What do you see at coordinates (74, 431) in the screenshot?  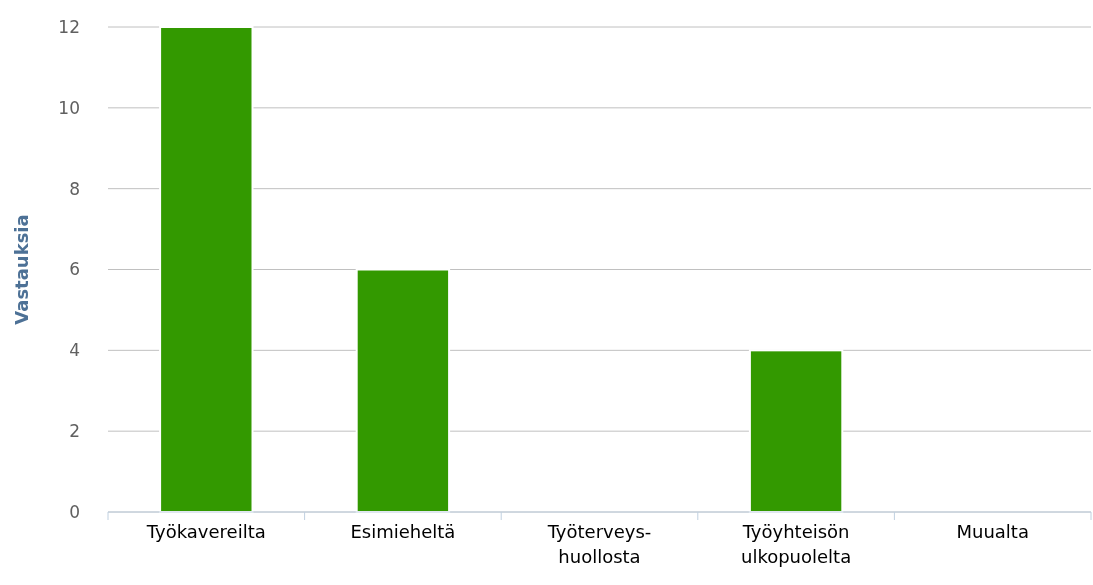 I see `y-tick-label: 2` at bounding box center [74, 431].